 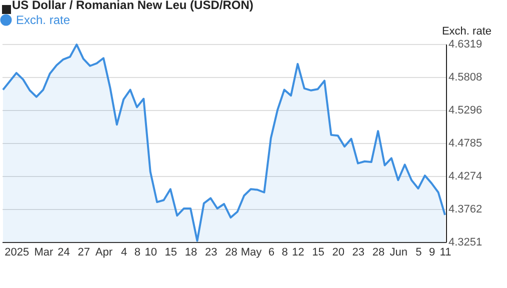 What do you see at coordinates (465, 210) in the screenshot?
I see `y-tick-label: 4.3762` at bounding box center [465, 210].